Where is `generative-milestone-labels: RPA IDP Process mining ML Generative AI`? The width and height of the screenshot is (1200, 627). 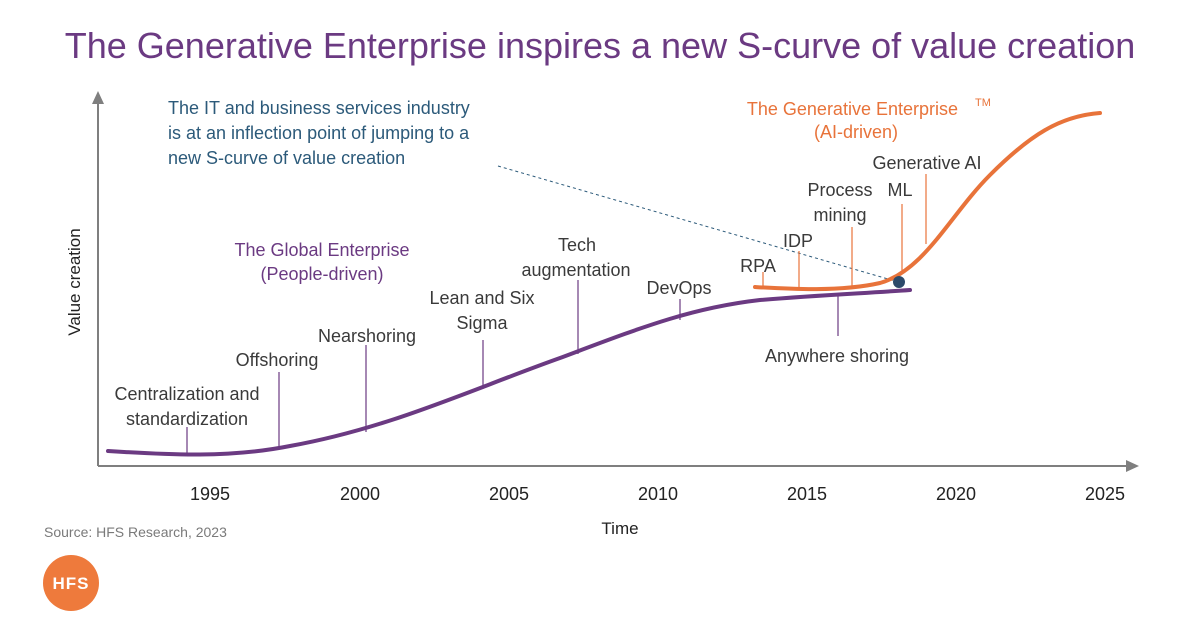
generative-milestone-labels: RPA IDP Process mining ML Generative AI is located at coordinates (860, 214).